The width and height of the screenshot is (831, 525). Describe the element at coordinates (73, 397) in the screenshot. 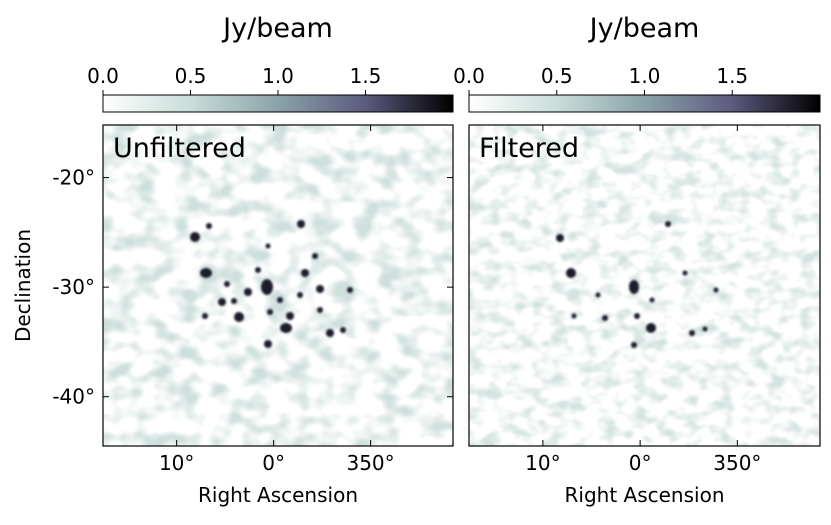

I see `y-tick-label: -40°` at that location.